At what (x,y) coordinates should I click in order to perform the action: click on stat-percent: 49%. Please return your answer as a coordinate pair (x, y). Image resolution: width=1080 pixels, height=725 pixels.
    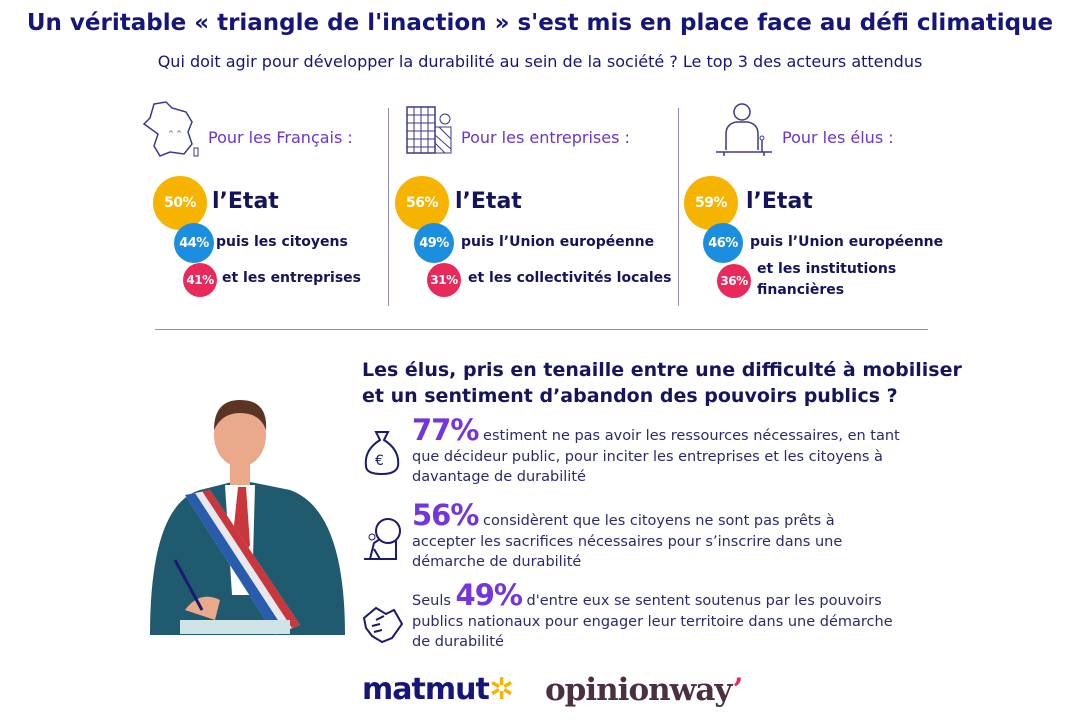
    Looking at the image, I should click on (489, 595).